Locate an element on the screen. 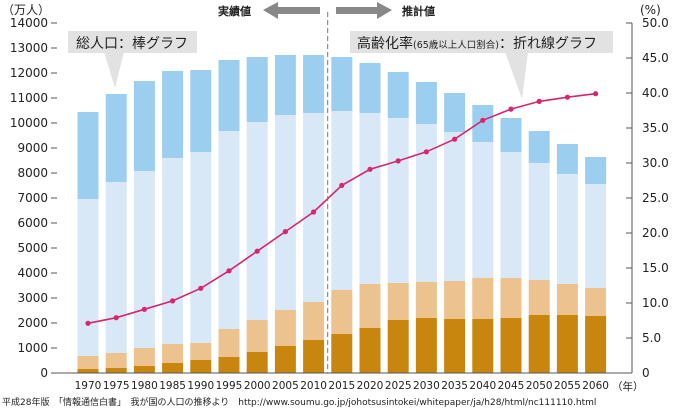 The width and height of the screenshot is (682, 413). projected-label: 推計値 is located at coordinates (418, 11).